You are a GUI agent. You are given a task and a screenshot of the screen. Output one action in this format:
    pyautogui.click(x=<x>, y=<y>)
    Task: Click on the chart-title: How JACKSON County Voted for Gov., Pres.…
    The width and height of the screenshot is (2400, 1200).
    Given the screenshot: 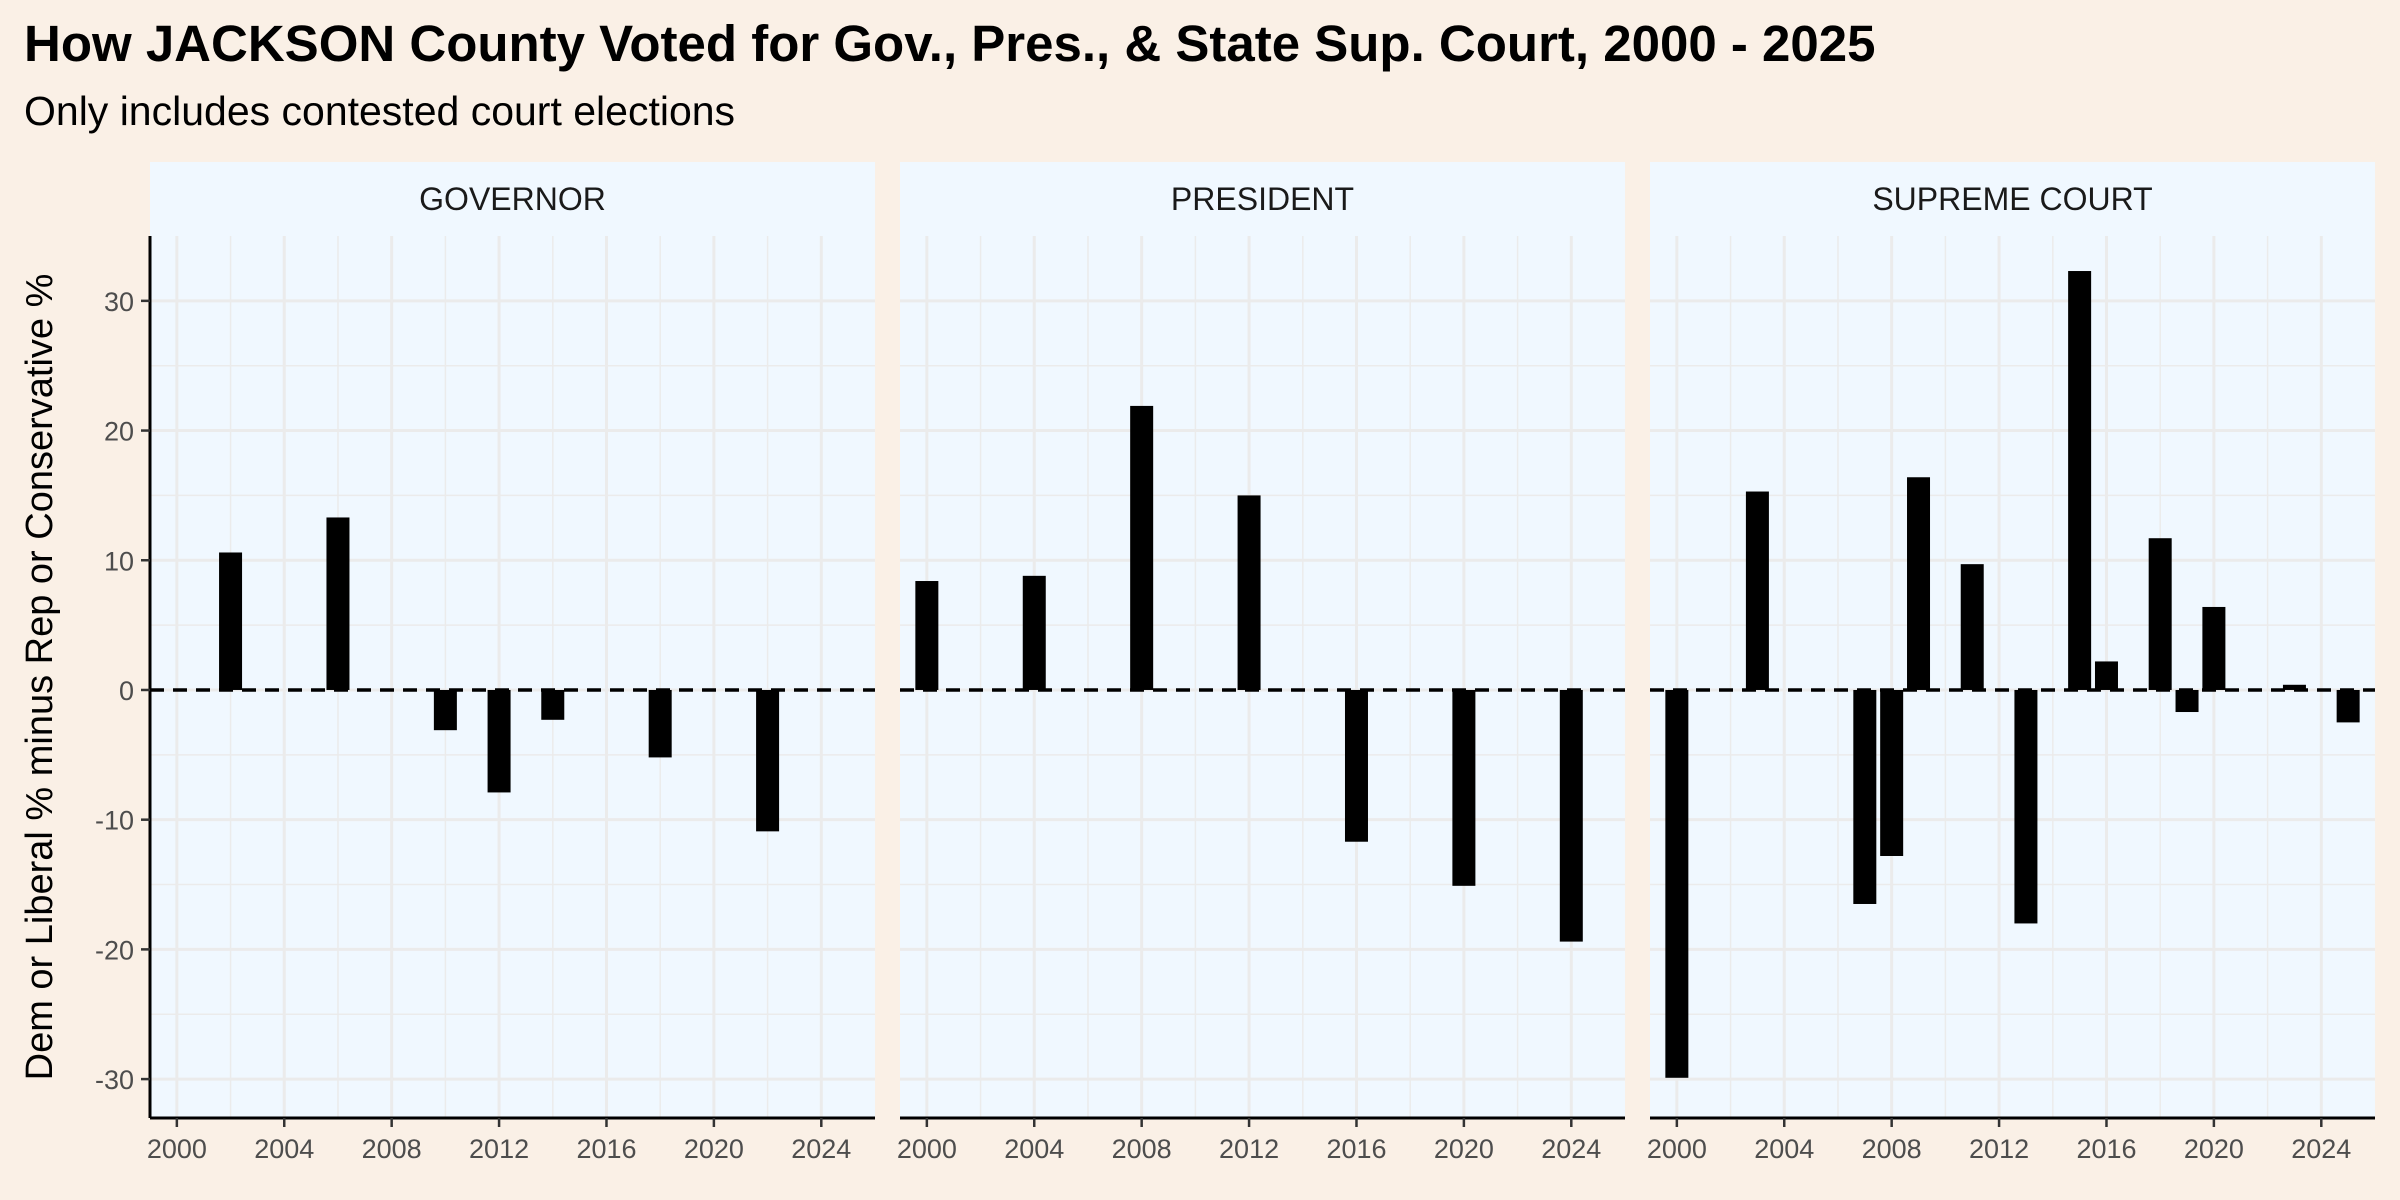 What is the action you would take?
    pyautogui.click(x=950, y=43)
    